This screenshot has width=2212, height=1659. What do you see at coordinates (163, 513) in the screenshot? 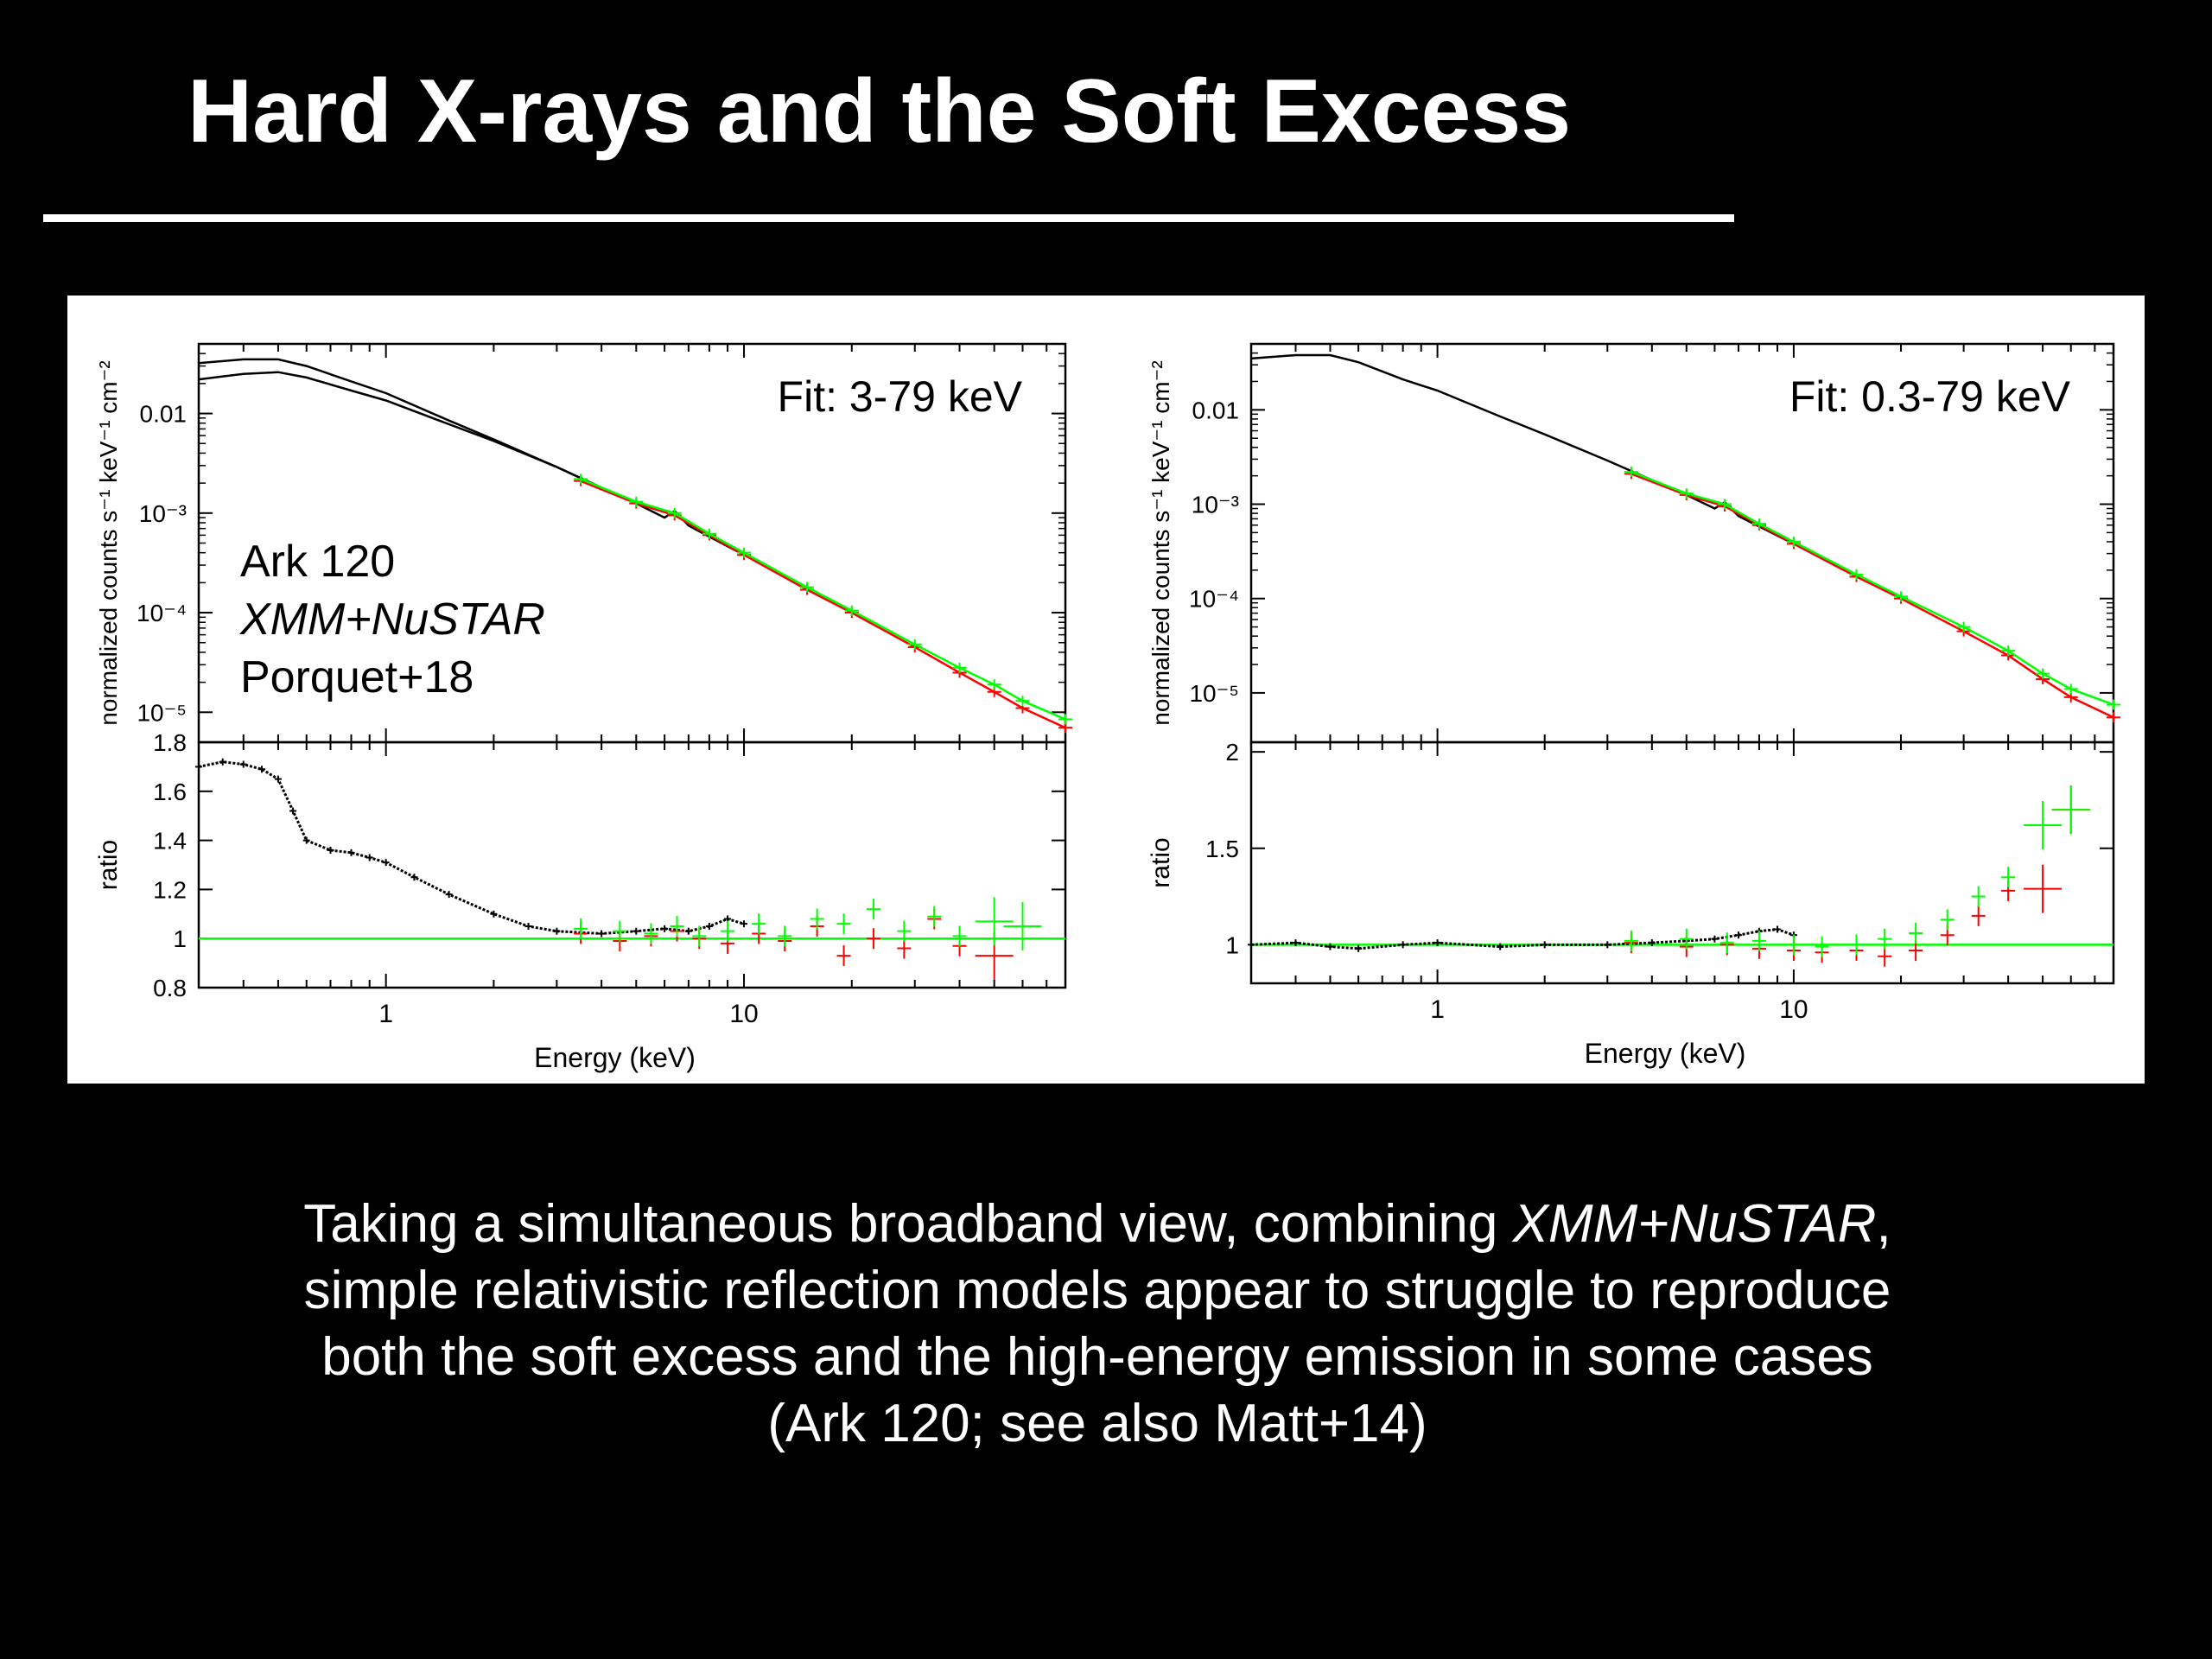
I see `left-spectrum-y-tick-label: 10⁻³` at bounding box center [163, 513].